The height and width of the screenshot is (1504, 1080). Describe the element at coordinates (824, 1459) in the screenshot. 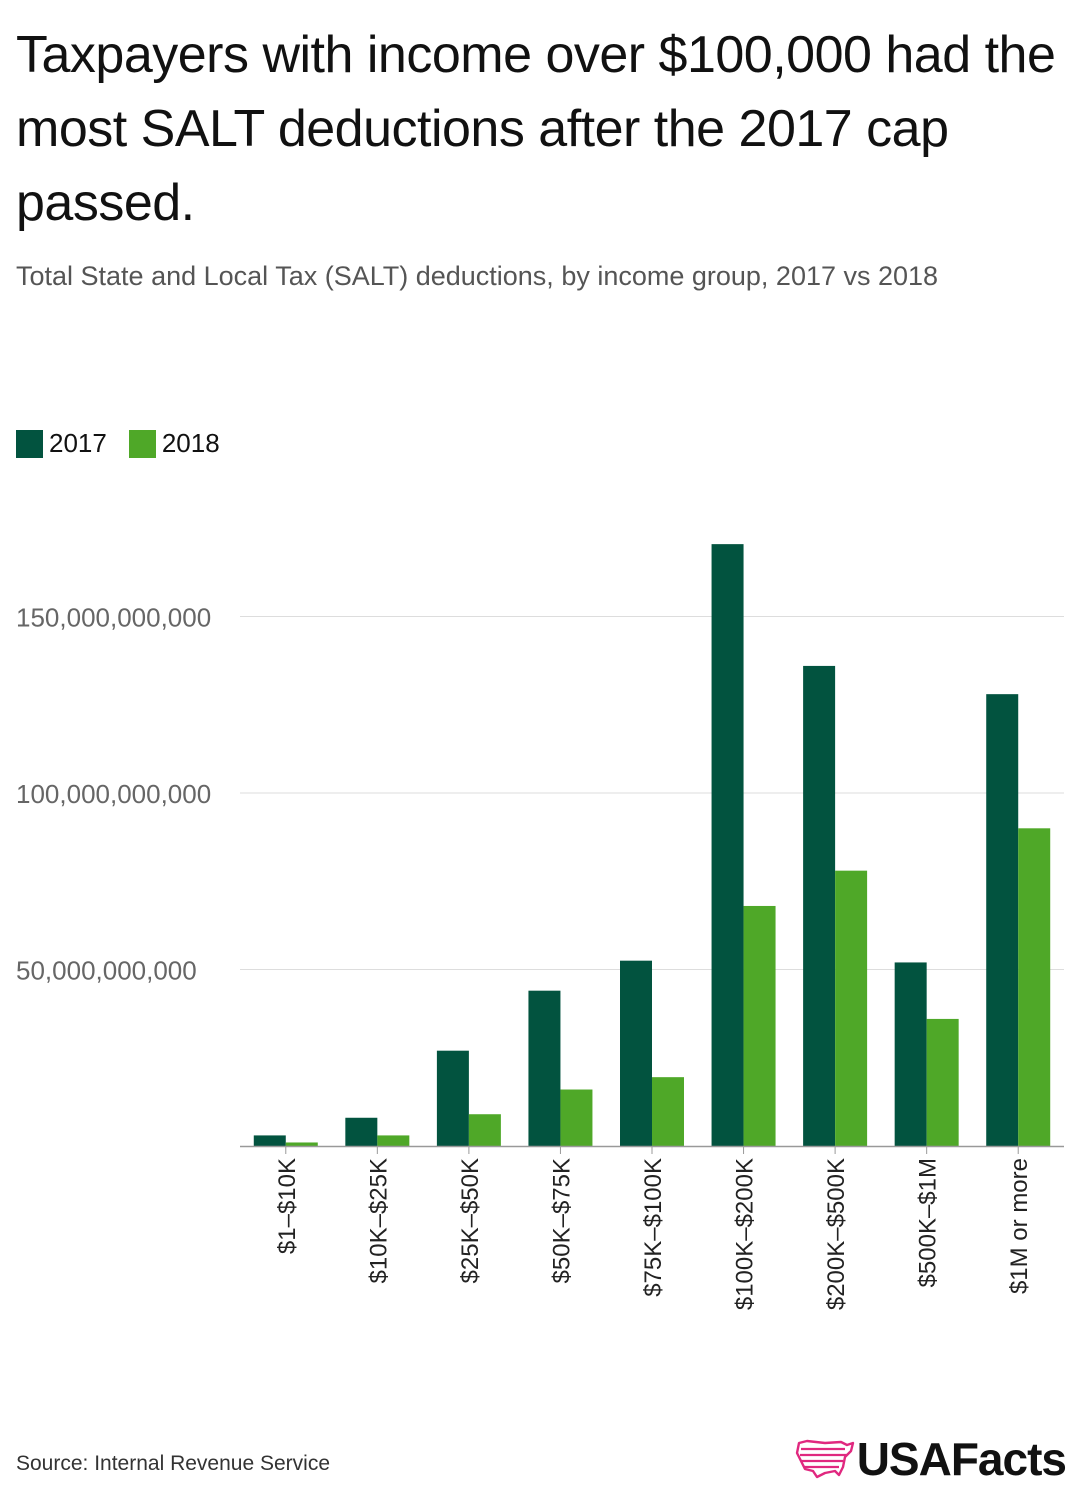

I see `usa-map-flag-icon` at that location.